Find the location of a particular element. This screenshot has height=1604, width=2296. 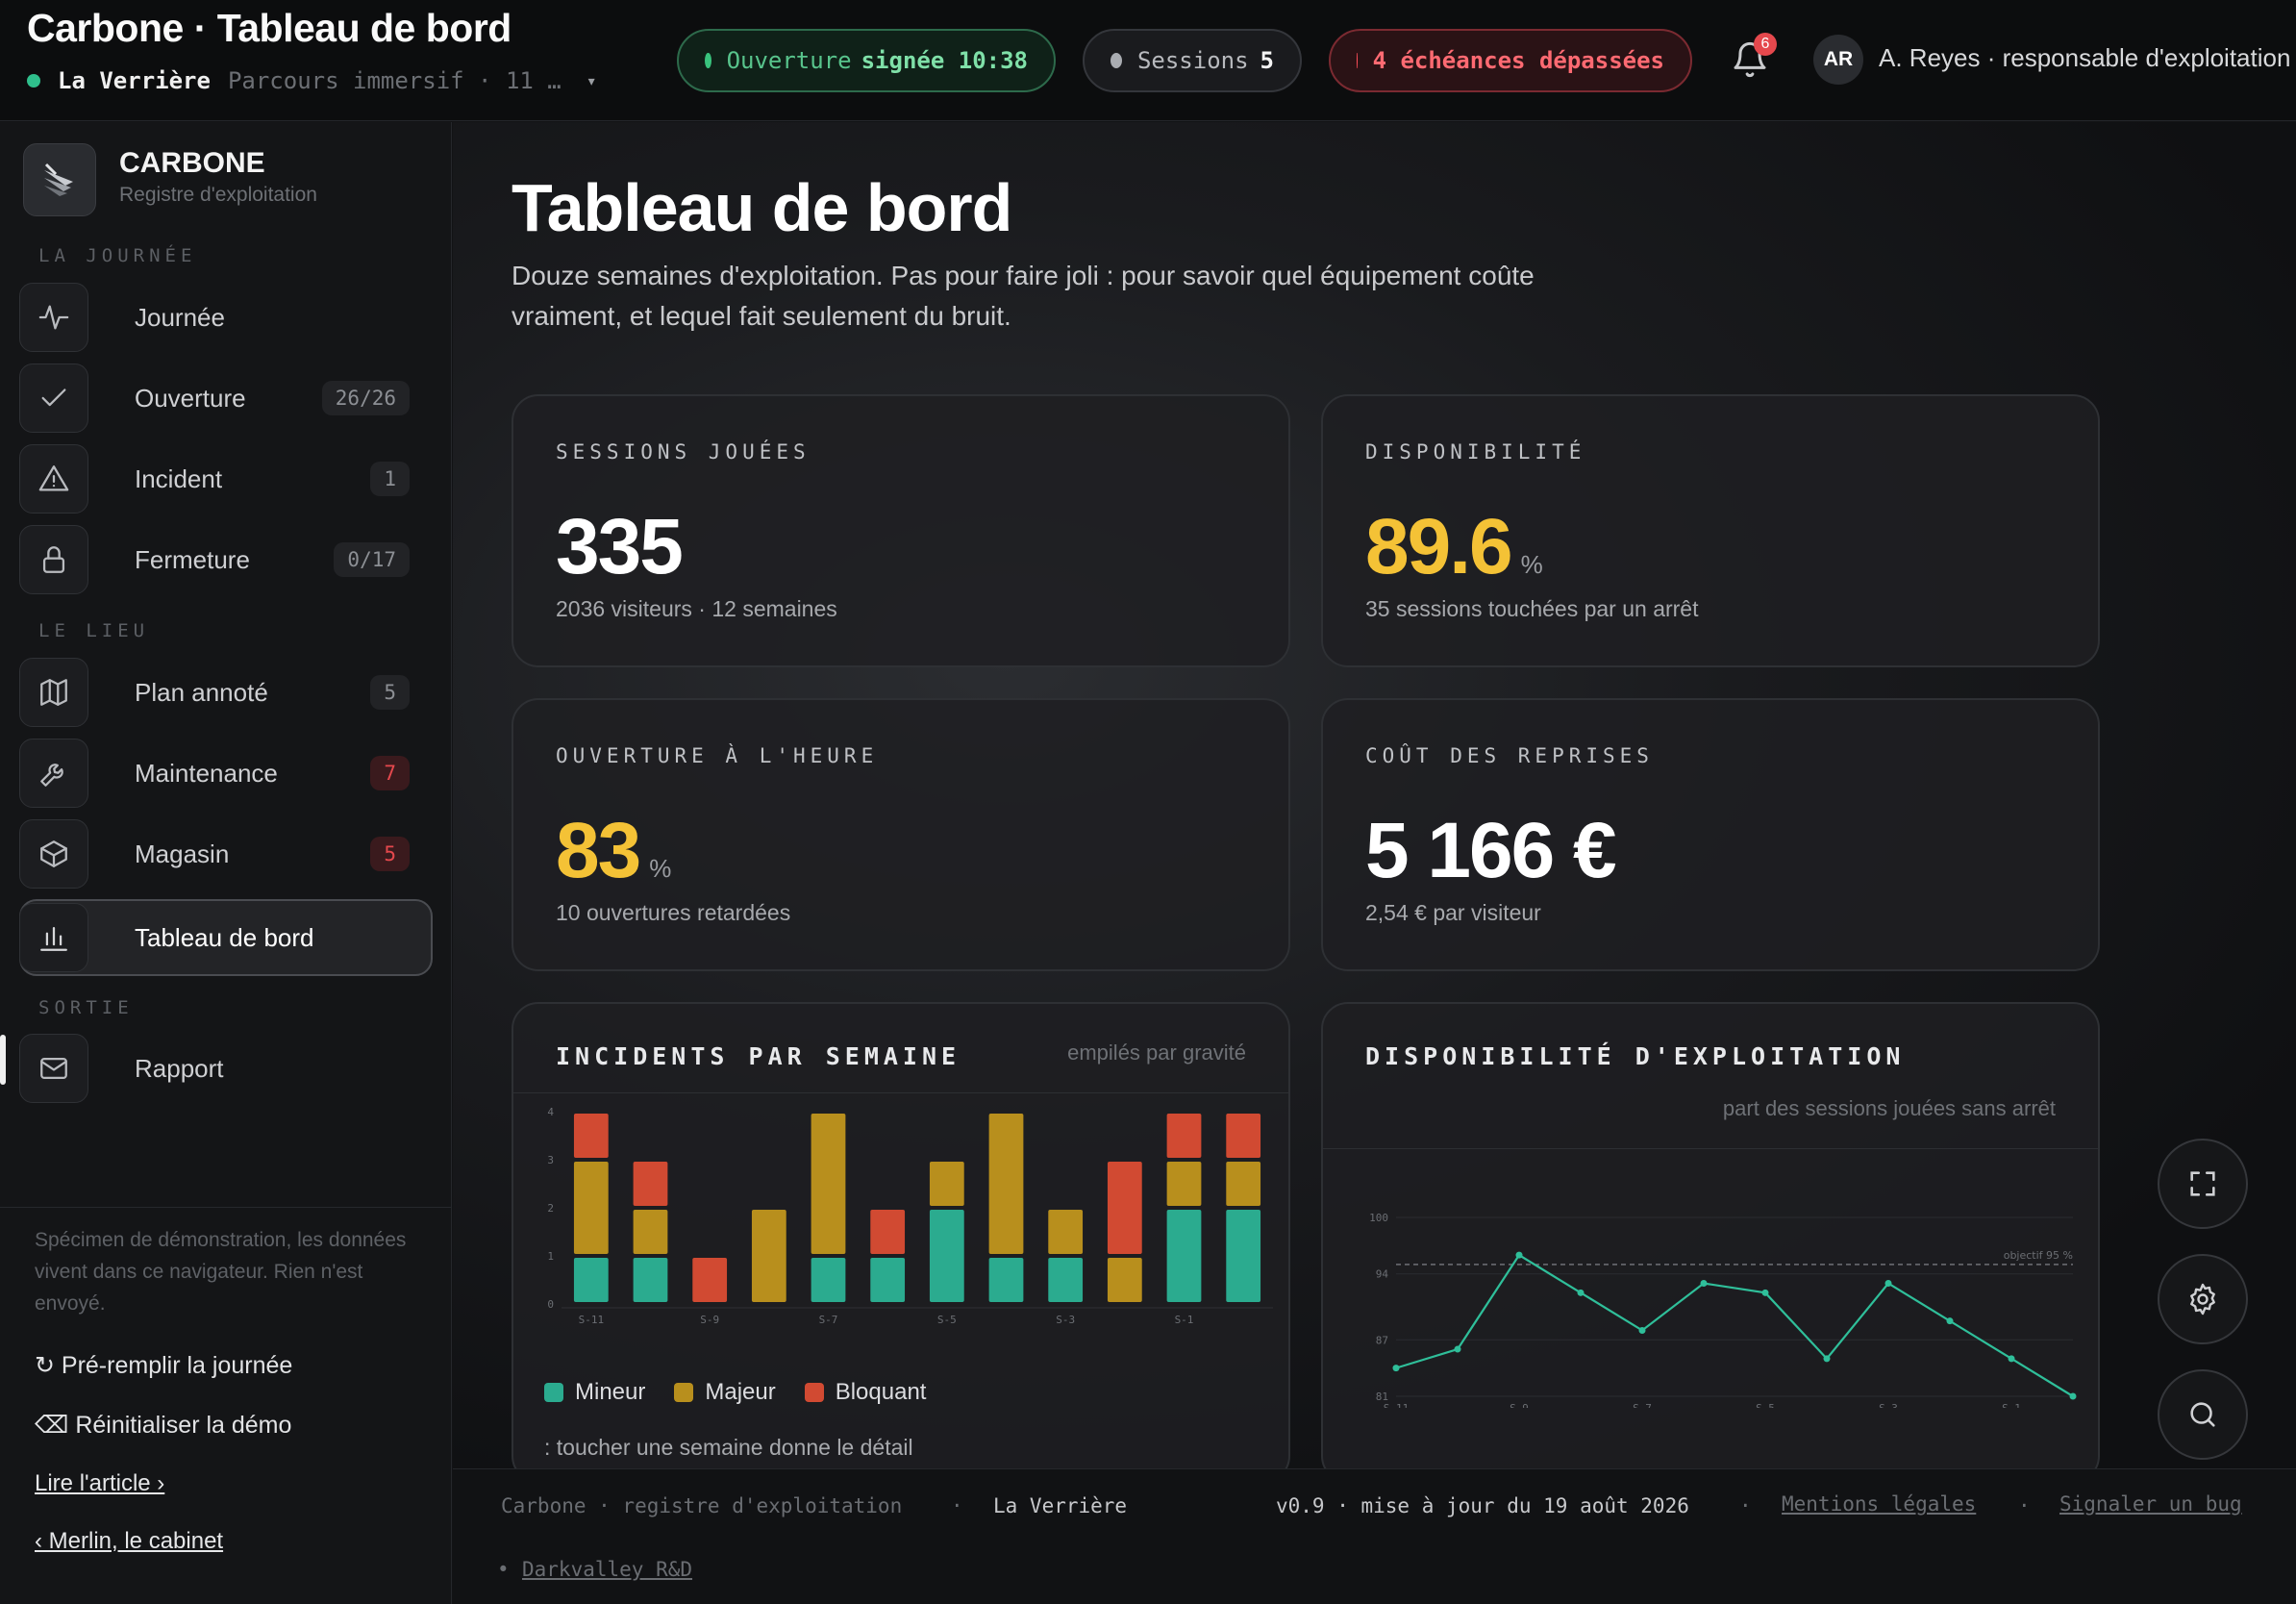

kpi-label: DISPONIBILITÉ is located at coordinates (1475, 452).